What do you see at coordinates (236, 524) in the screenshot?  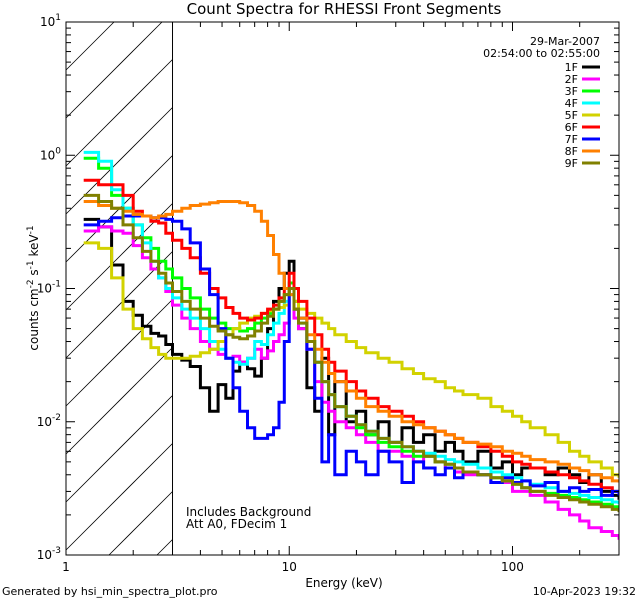 I see `annotation-attenuator: Att A0, FDecim 1` at bounding box center [236, 524].